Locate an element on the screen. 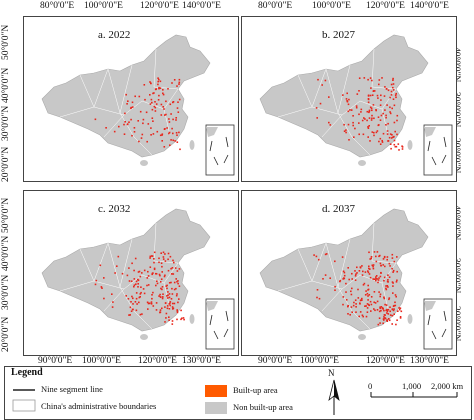  panel-label-2022: a. 2022 is located at coordinates (114, 35).